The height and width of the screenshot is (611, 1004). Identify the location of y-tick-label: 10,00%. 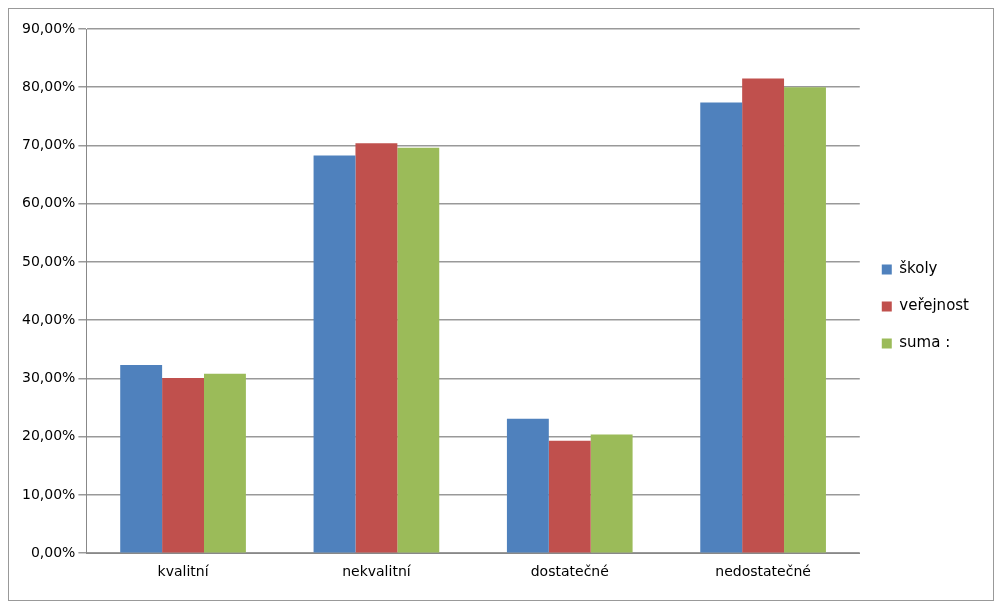
(48, 493).